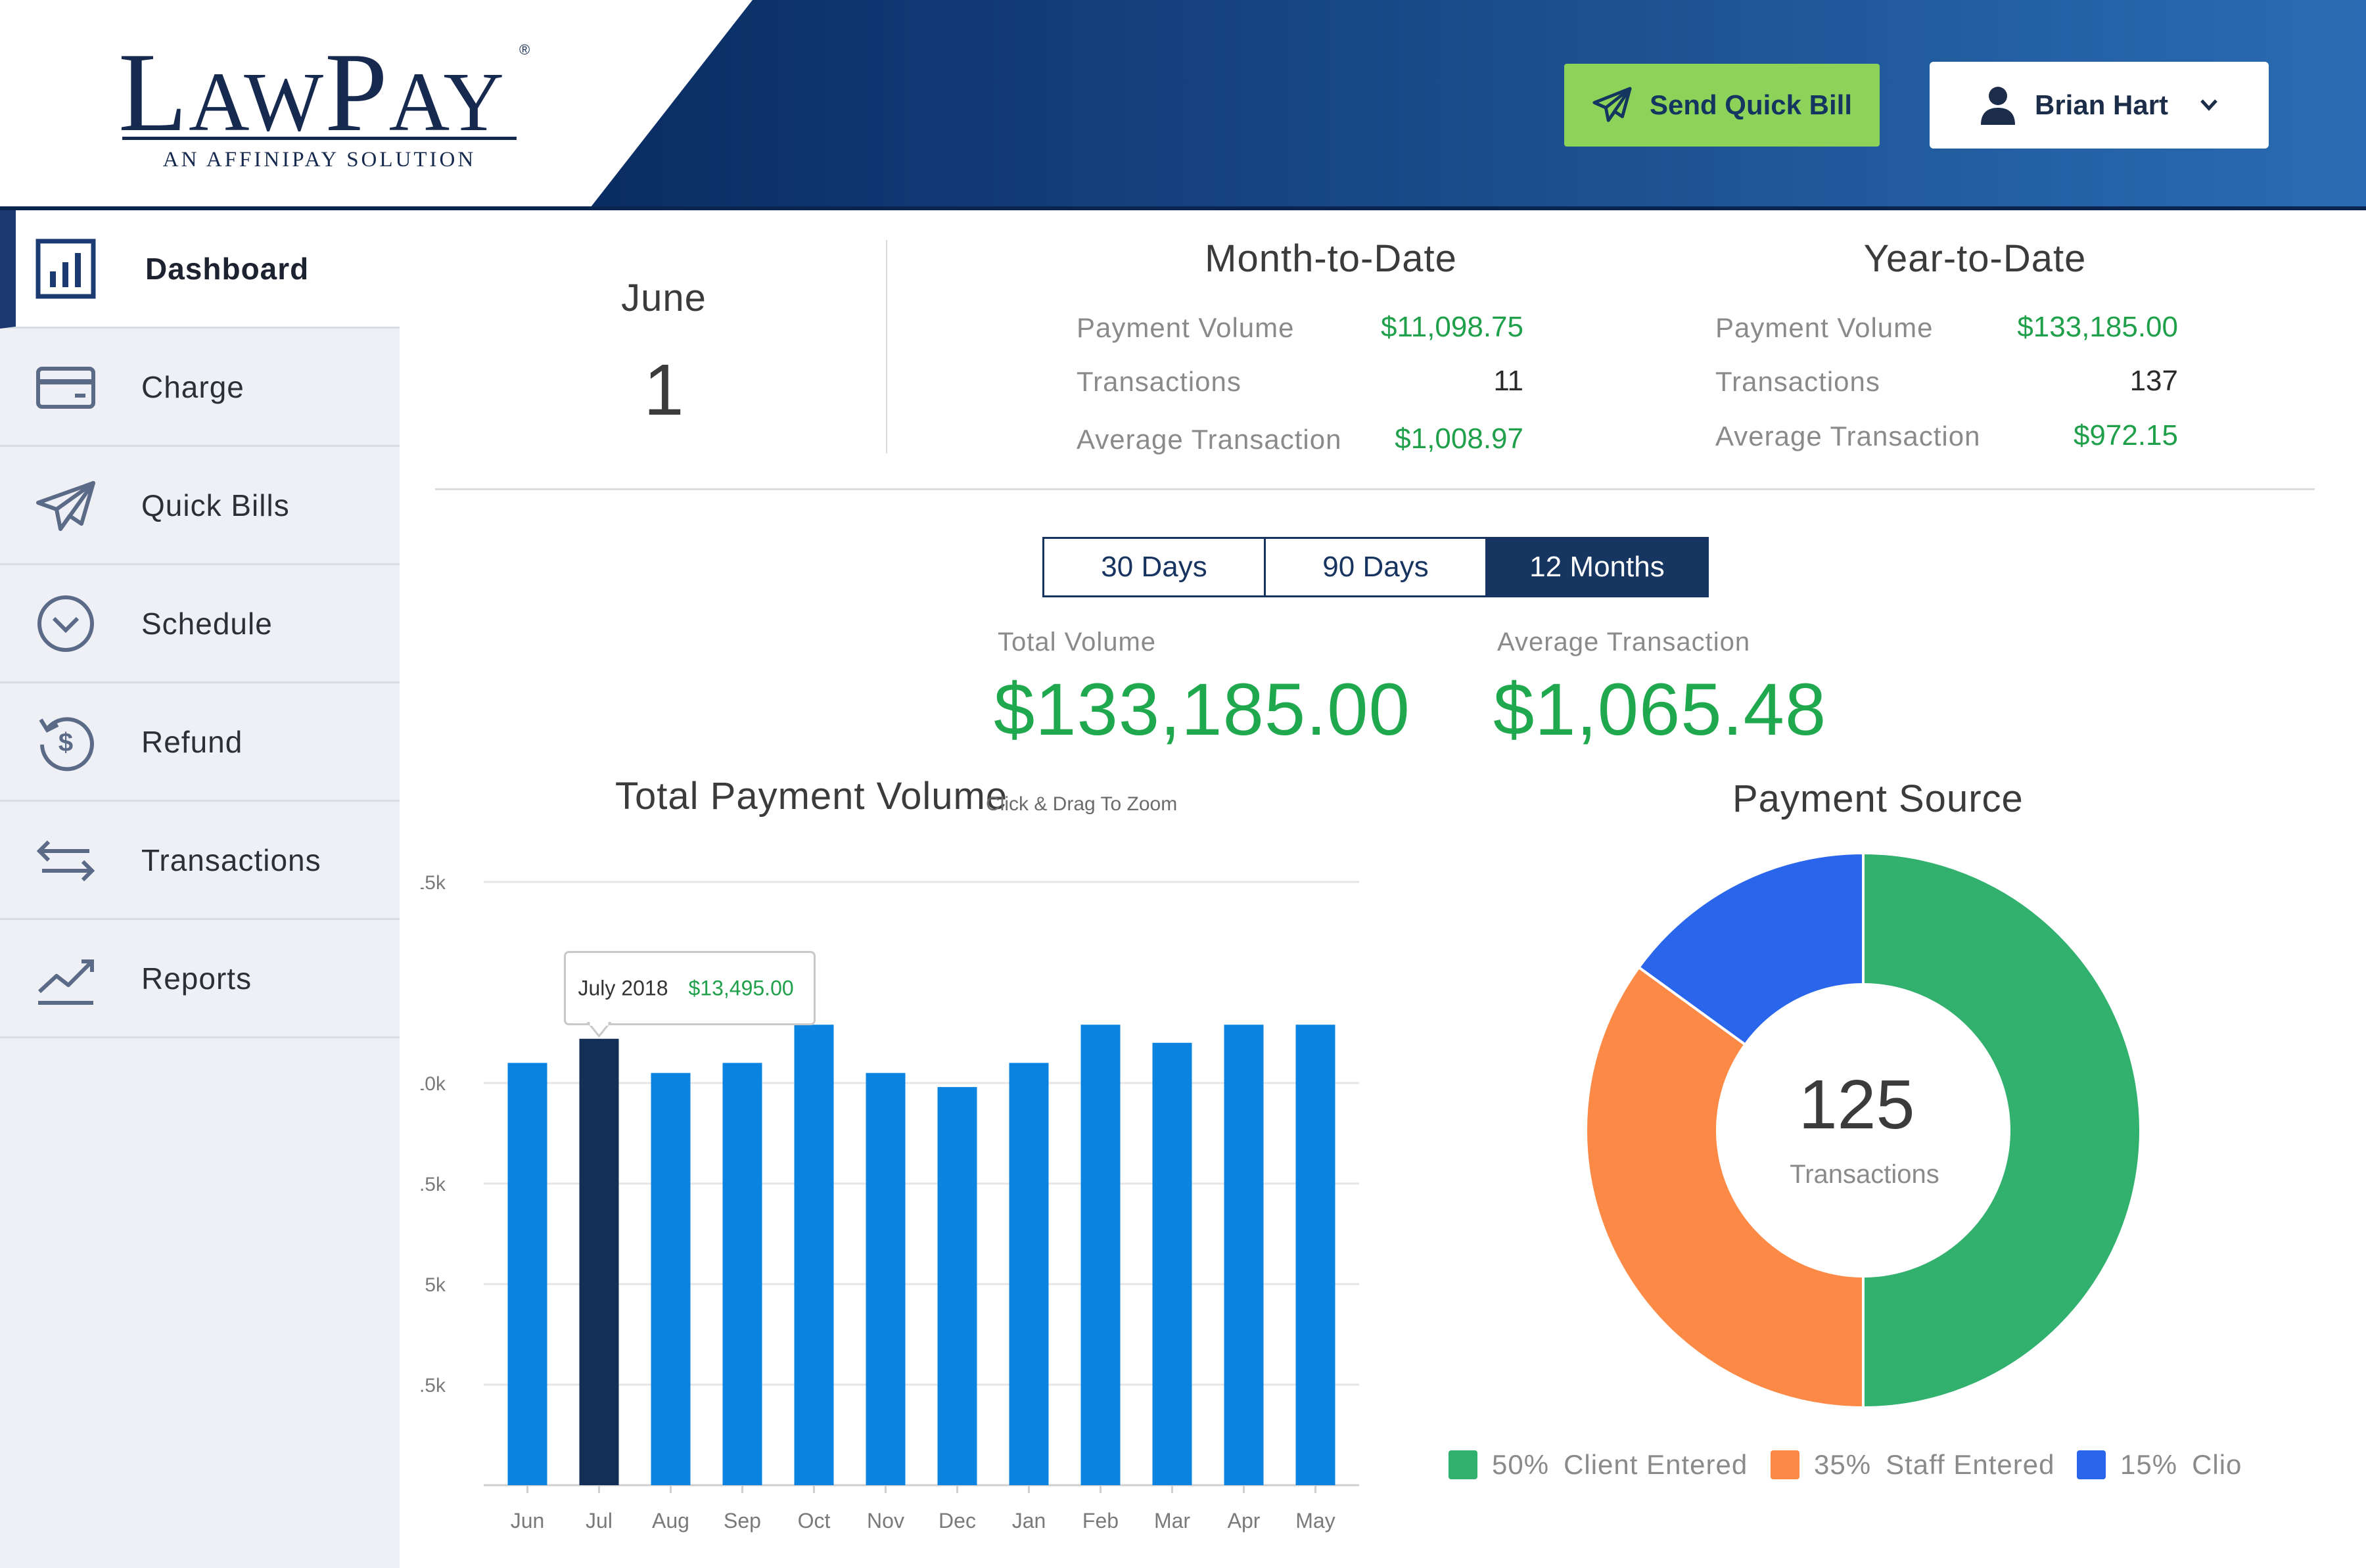 The width and height of the screenshot is (2366, 1568). I want to click on donut-slices, so click(1864, 1130).